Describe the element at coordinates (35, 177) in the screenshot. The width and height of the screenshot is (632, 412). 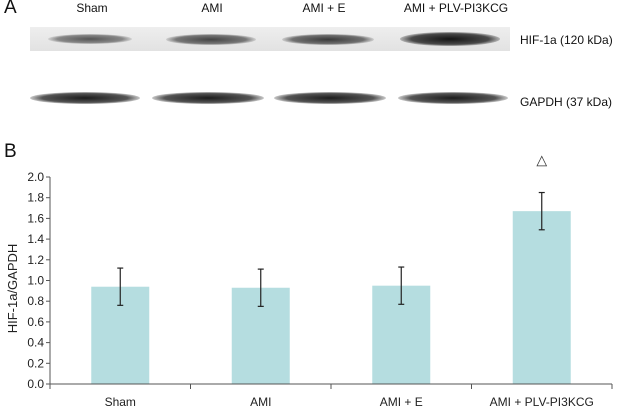
I see `y-tick-label: 2.0` at that location.